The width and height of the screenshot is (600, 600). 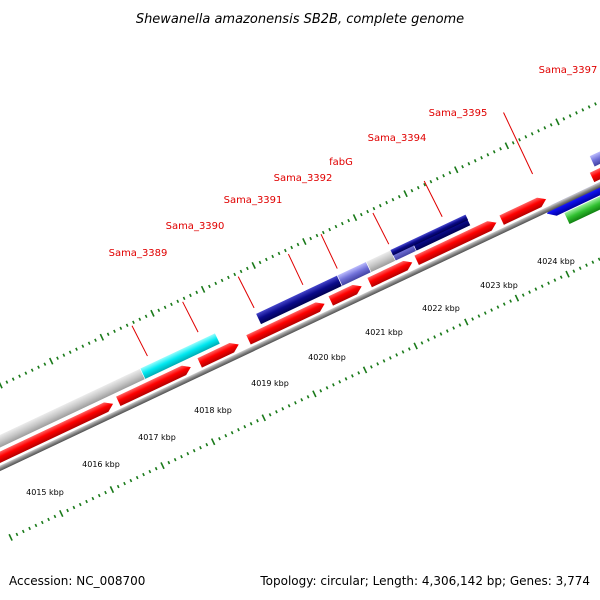 I want to click on kbp-label: 4024 kbp, so click(x=556, y=261).